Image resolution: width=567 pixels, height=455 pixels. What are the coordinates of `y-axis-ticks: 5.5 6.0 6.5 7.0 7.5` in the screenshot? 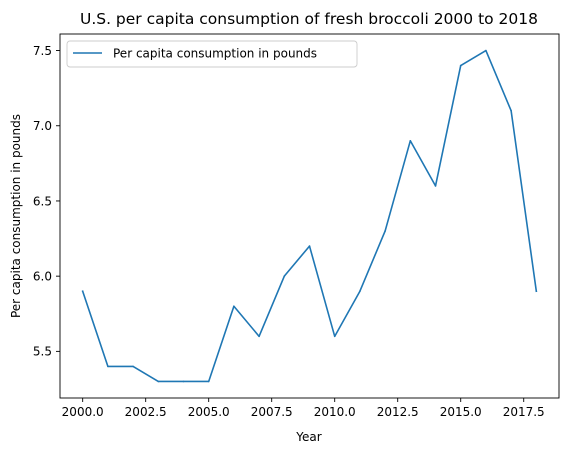 It's located at (46, 201).